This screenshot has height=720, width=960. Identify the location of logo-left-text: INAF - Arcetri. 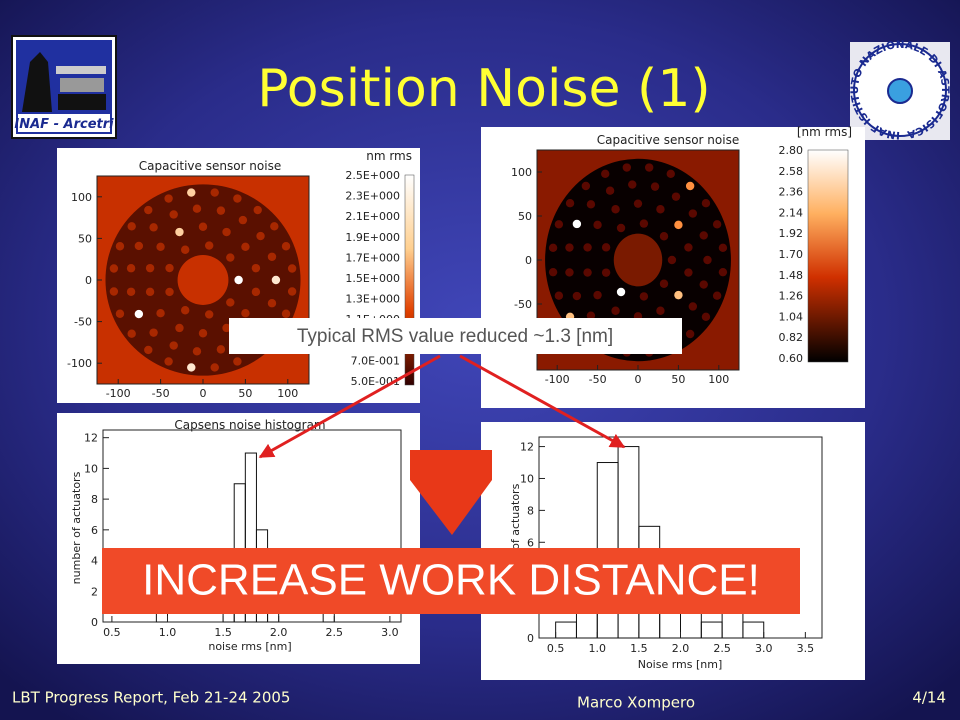
(64, 124).